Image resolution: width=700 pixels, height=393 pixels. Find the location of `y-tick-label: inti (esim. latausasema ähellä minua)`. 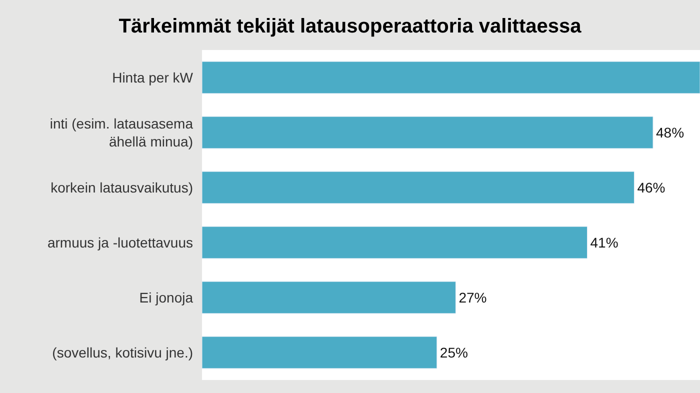

y-tick-label: inti (esim. latausasema ähellä minua) is located at coordinates (122, 132).